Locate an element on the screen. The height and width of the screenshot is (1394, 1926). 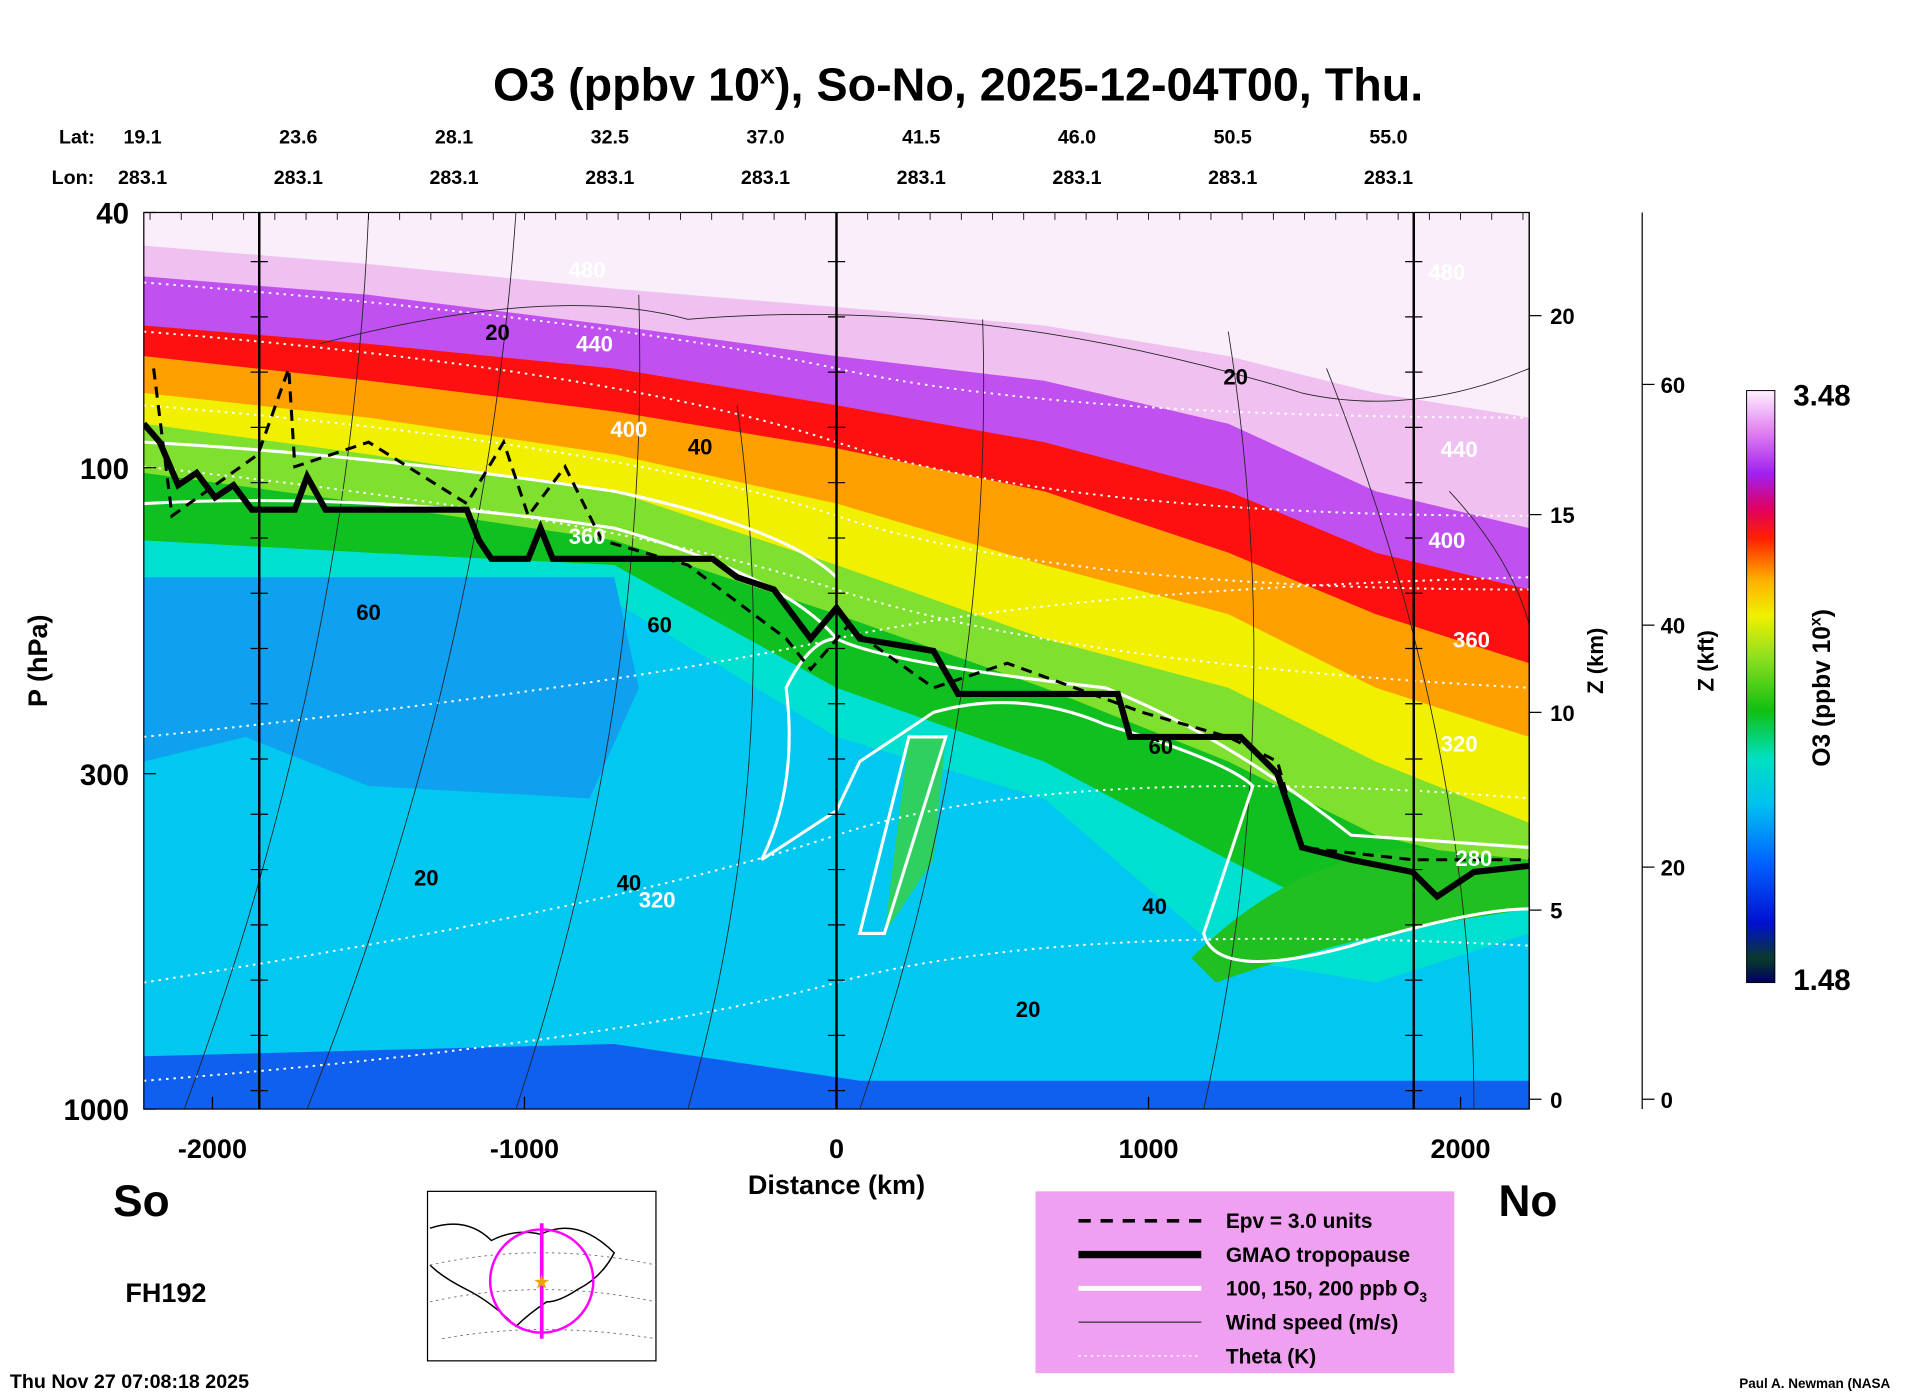
legend-label-text: GMAO tropopause is located at coordinates (1318, 1255).